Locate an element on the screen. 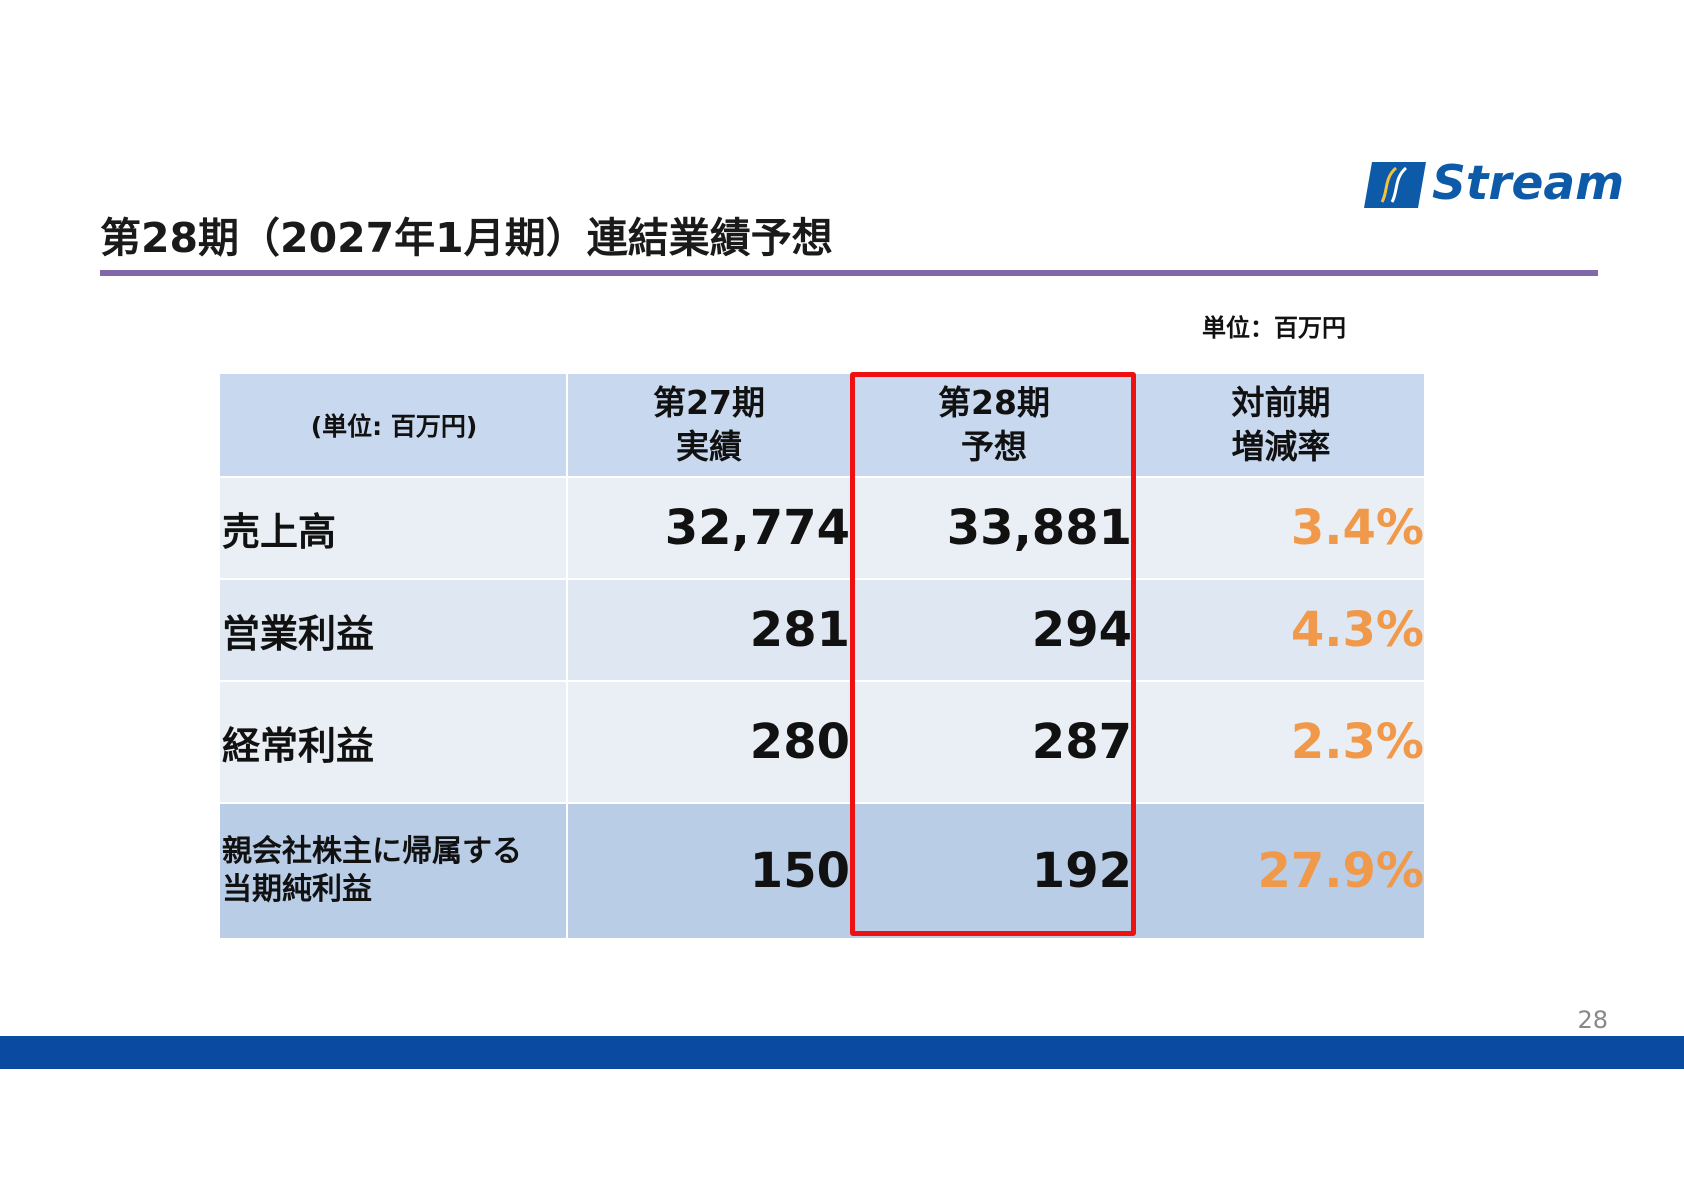 This screenshot has width=1684, height=1190. row-label: 経常利益 is located at coordinates (394, 742).